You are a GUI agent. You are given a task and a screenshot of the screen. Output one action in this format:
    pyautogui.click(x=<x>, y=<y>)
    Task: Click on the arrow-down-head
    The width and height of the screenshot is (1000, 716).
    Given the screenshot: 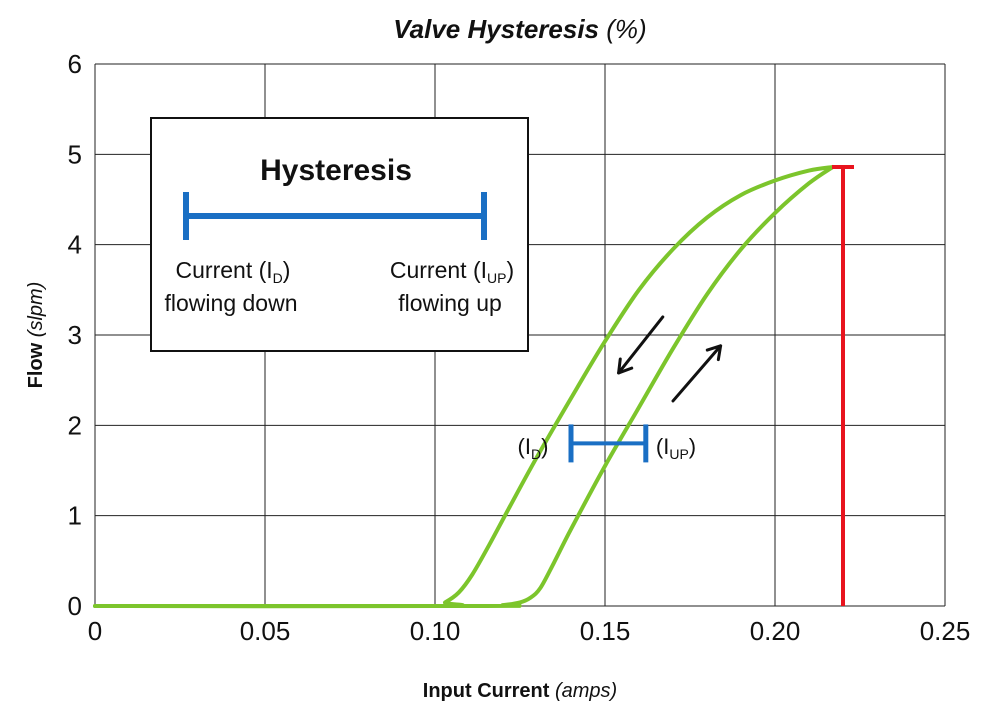 What is the action you would take?
    pyautogui.click(x=625, y=366)
    